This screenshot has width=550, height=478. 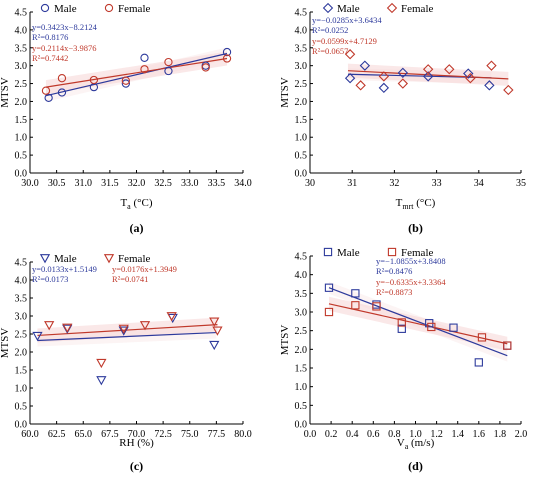 What do you see at coordinates (144, 269) in the screenshot?
I see `equation-female: y=0.0176x+1.3949` at bounding box center [144, 269].